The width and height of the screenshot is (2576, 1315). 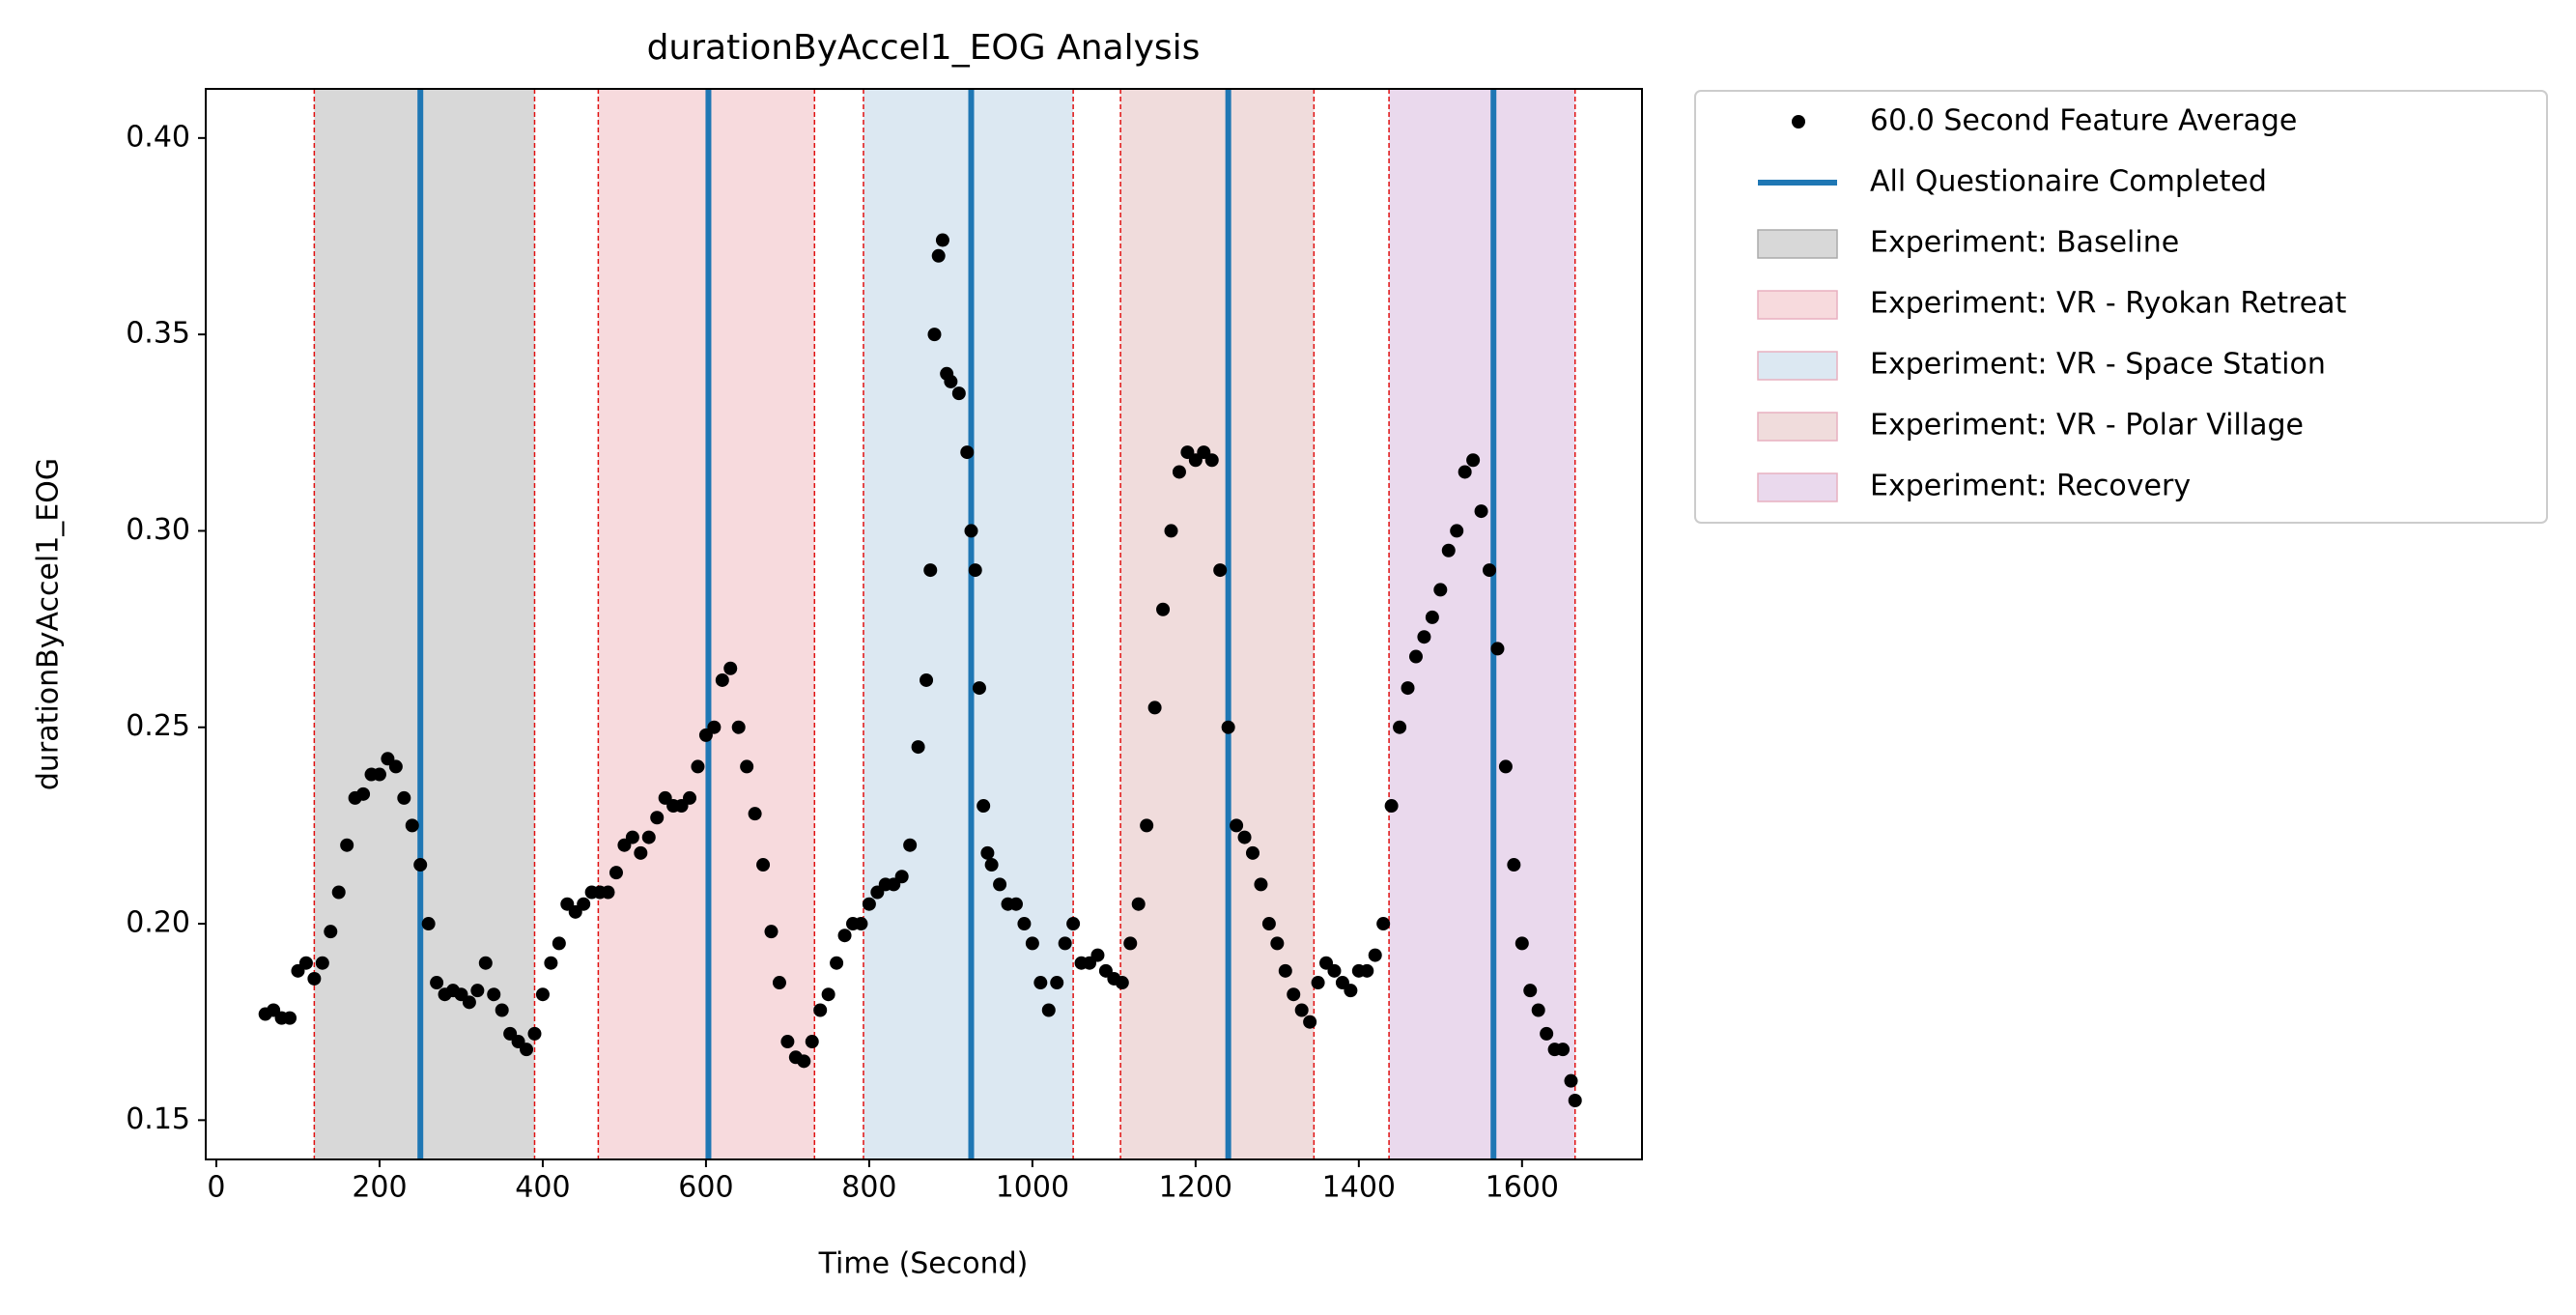 What do you see at coordinates (2024, 243) in the screenshot?
I see `legend-label: Experiment: Baseline` at bounding box center [2024, 243].